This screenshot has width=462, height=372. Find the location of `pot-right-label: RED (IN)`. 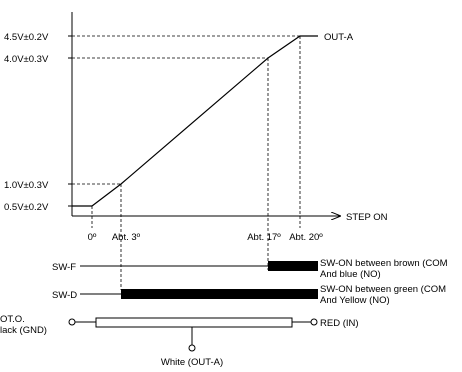

pot-right-label: RED (IN) is located at coordinates (339, 323).